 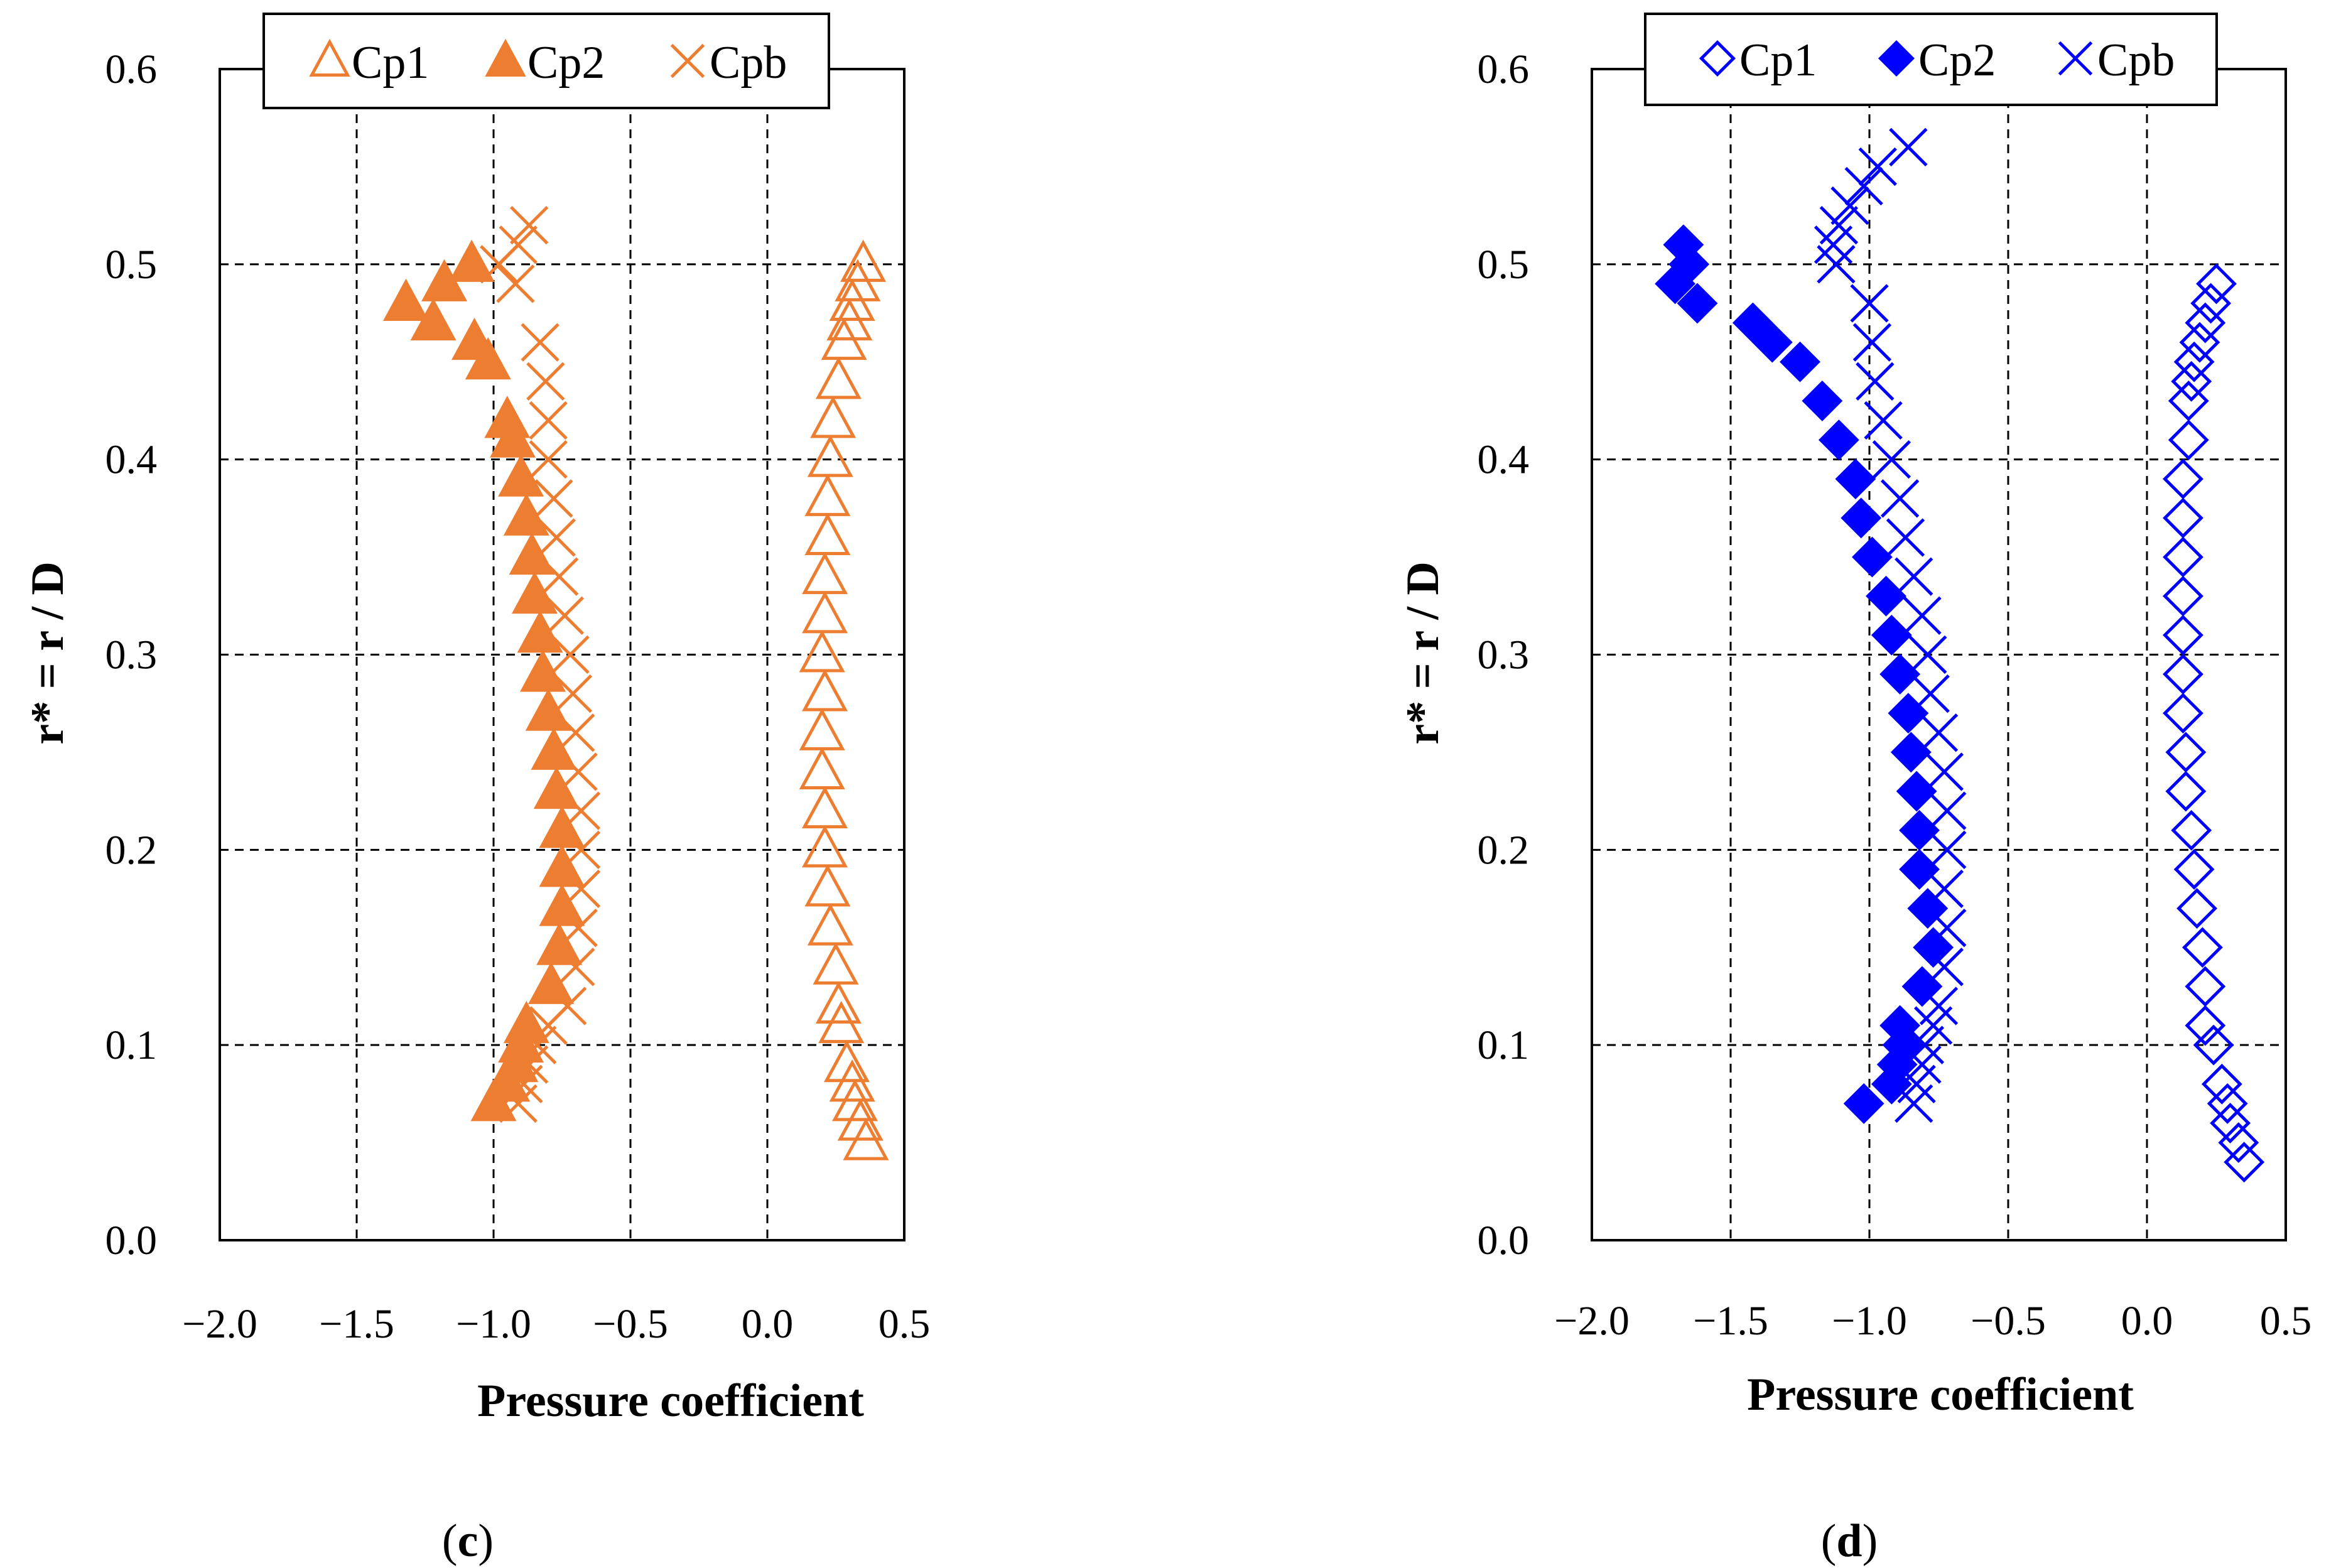 I want to click on panel-c-legend-symbol-cp2, so click(x=506, y=57).